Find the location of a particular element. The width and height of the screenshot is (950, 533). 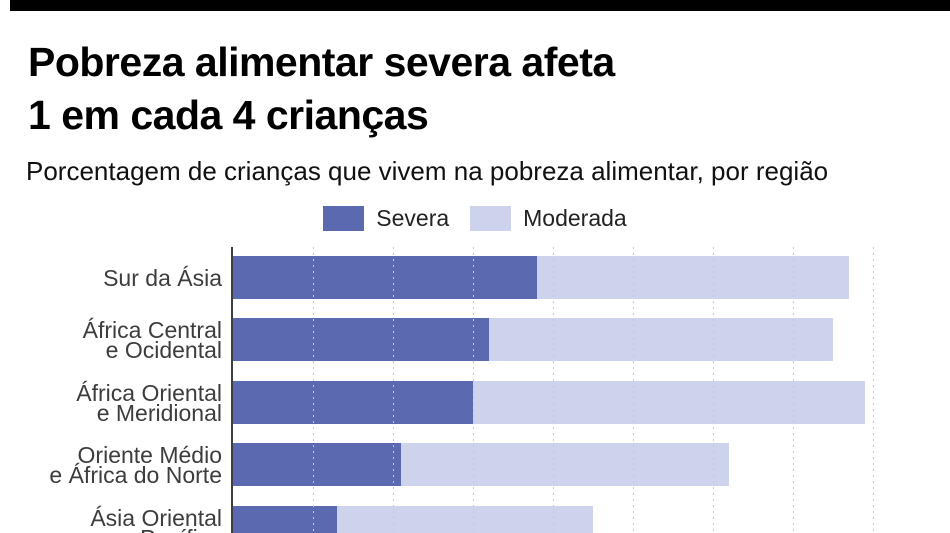

y-axis-line is located at coordinates (232, 390).